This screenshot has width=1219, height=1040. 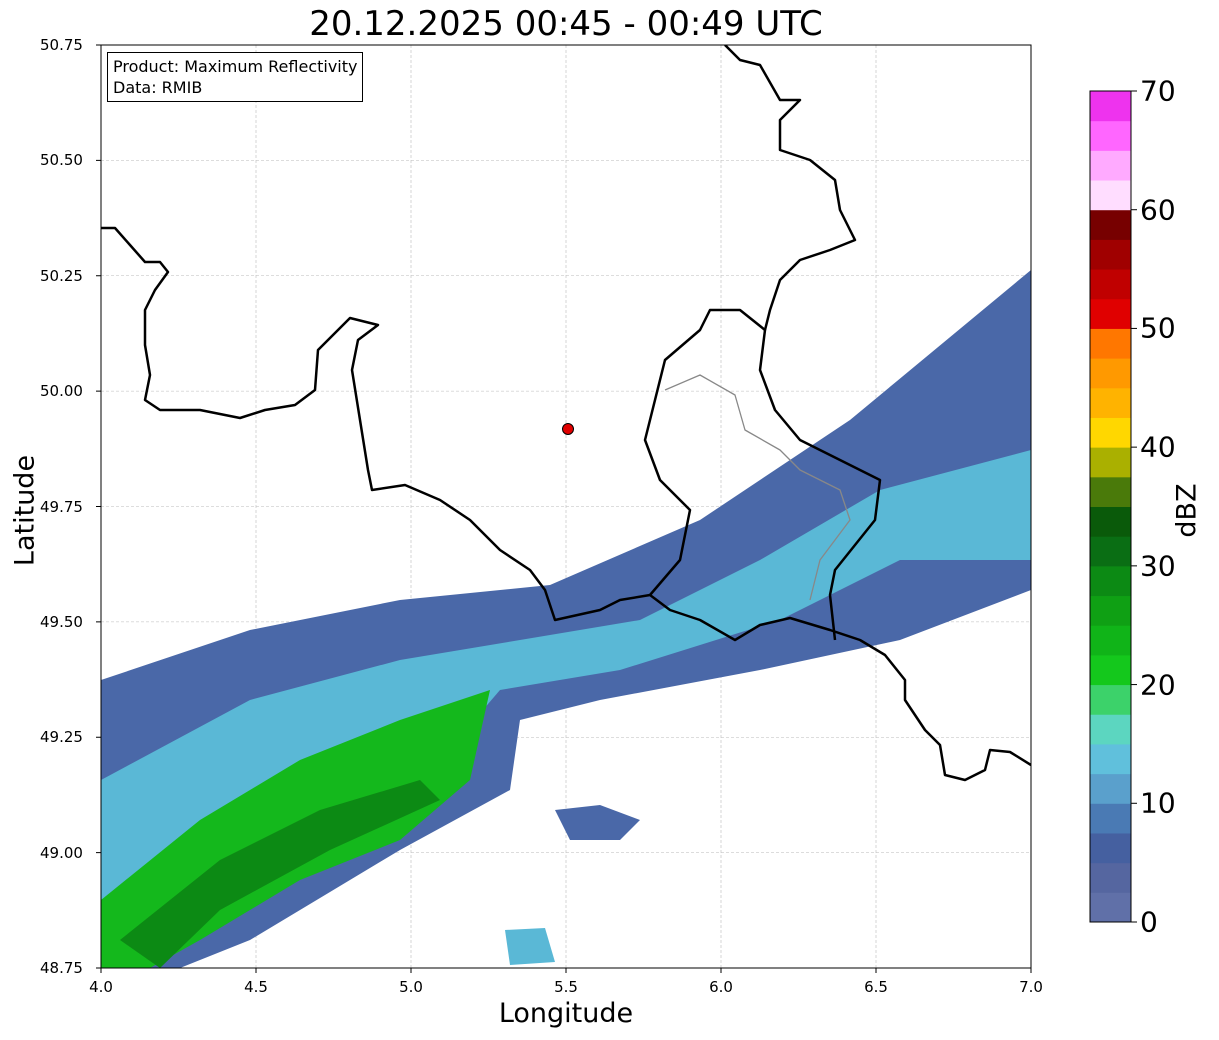 I want to click on colorbar-label: dBZ, so click(x=1187, y=510).